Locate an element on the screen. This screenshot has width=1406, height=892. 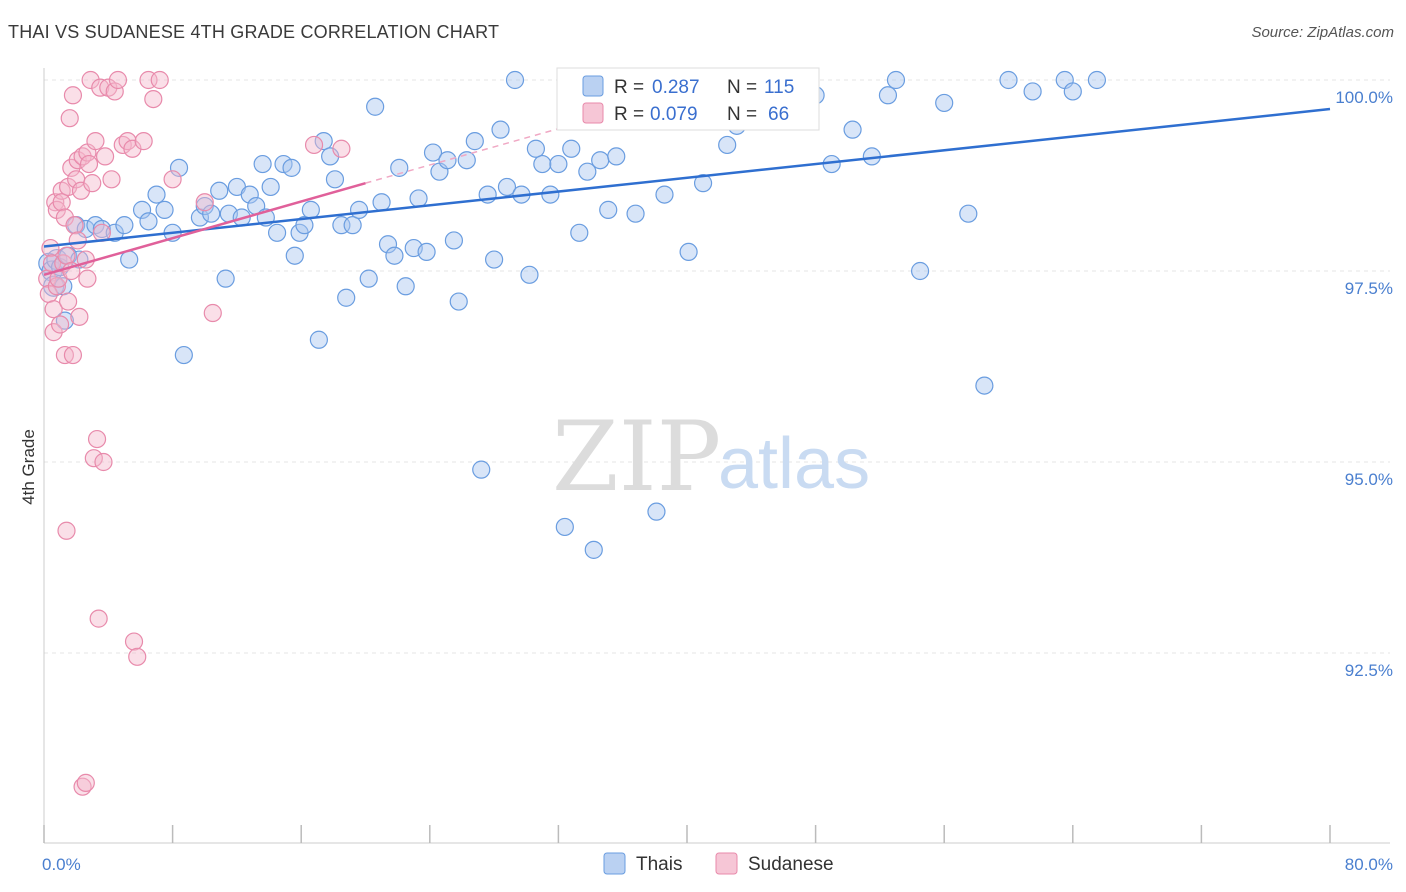
y-tick-labels: 92.5% 95.0% 97.5% 100.0% is located at coordinates (1364, 384).